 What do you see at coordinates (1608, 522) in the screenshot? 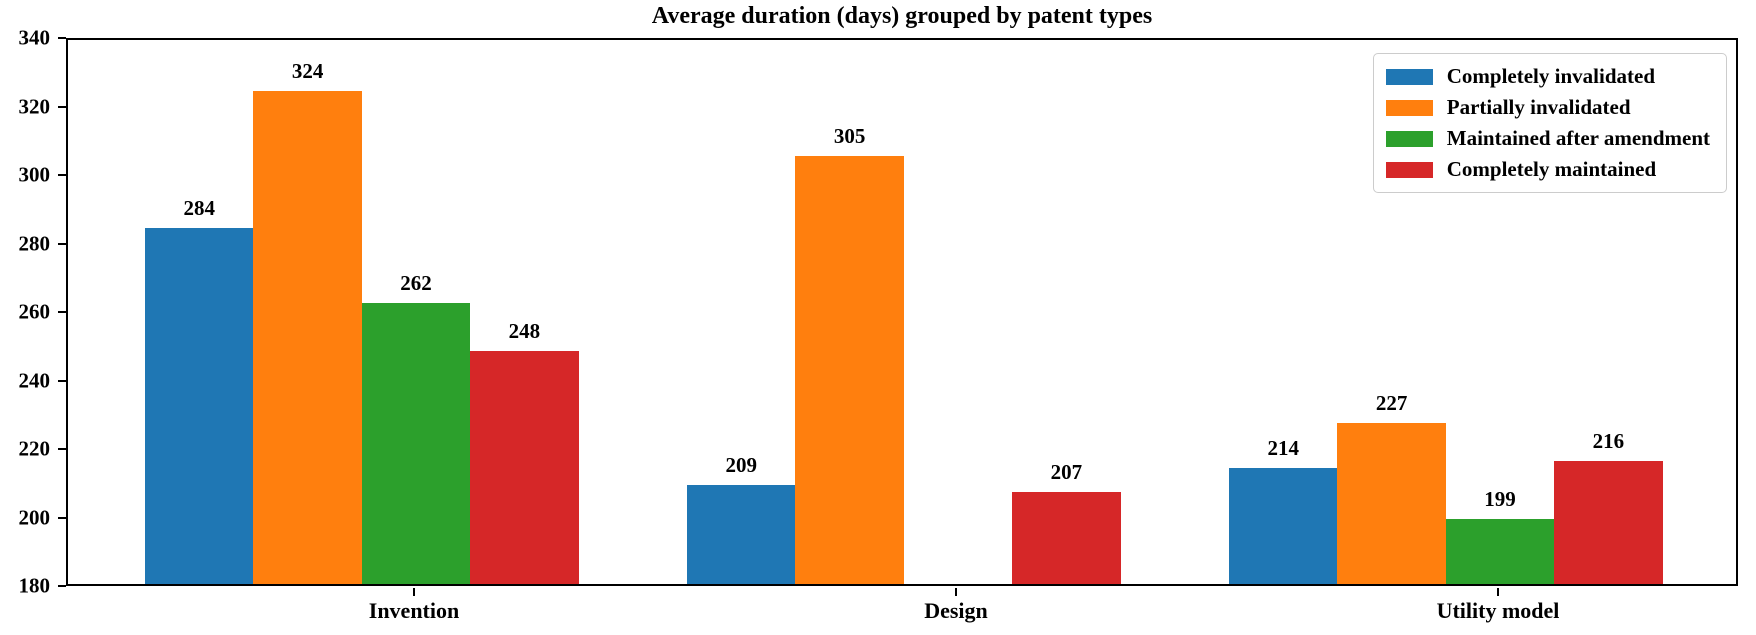
I see `bar-utility-model-completely-maintained` at bounding box center [1608, 522].